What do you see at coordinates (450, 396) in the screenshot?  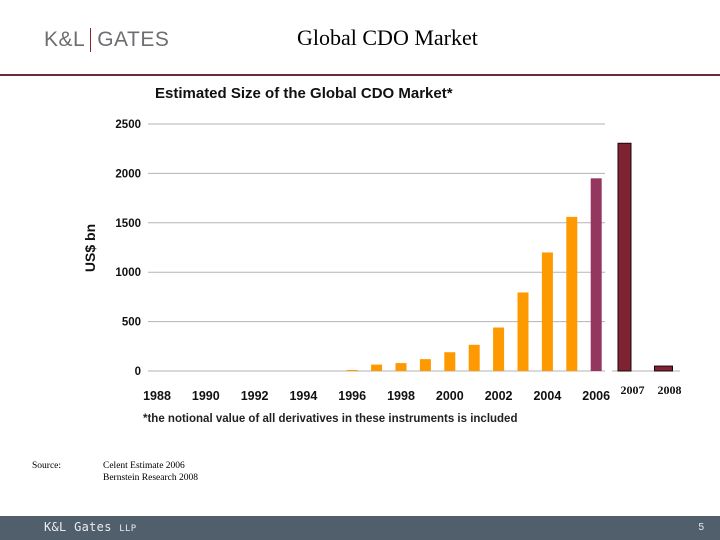 I see `x-tick-label: 2000` at bounding box center [450, 396].